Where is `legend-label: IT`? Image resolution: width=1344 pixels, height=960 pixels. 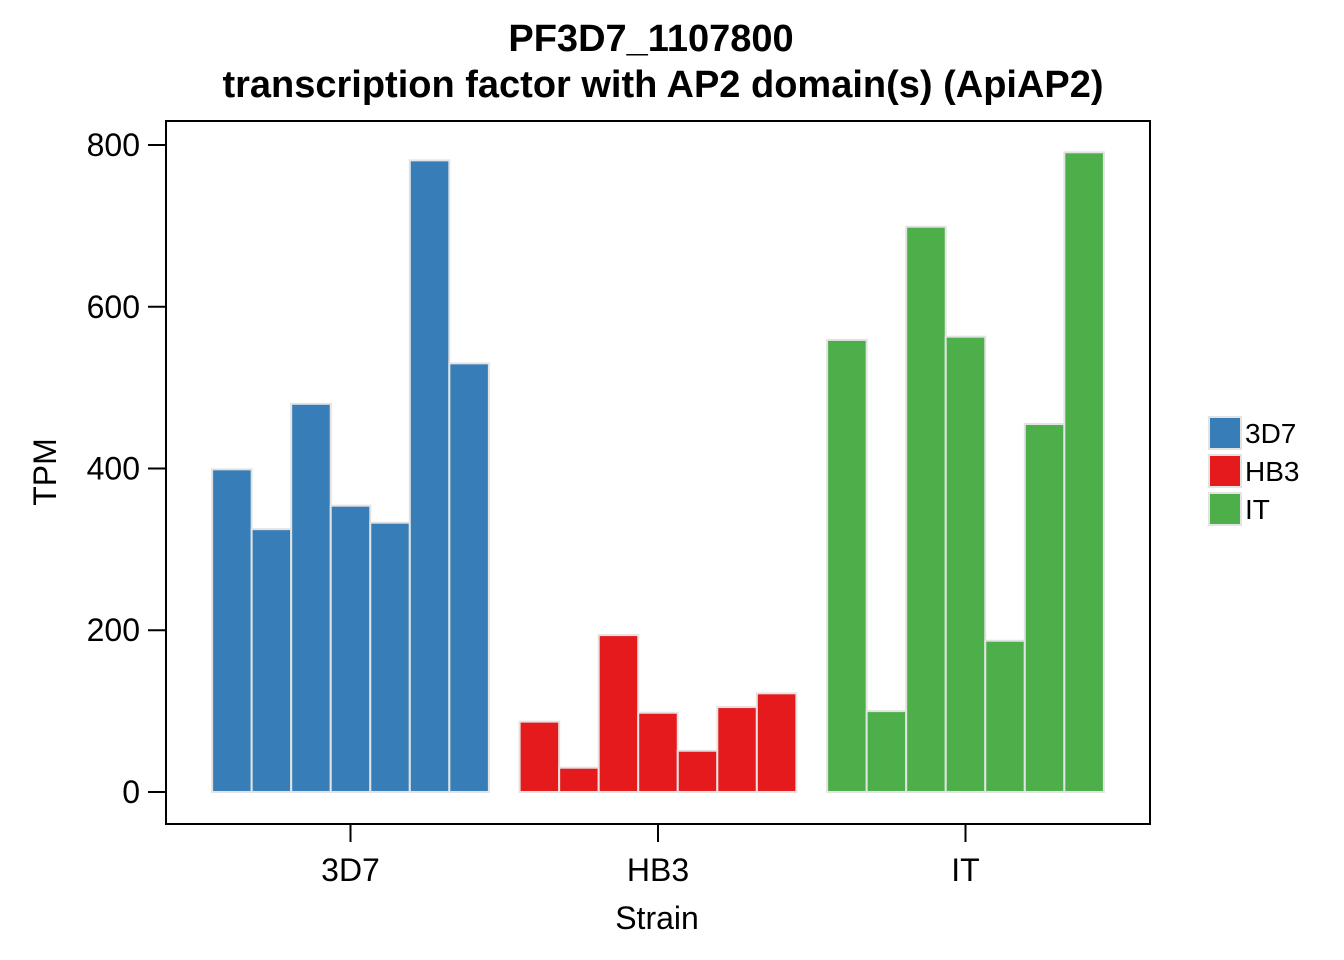
legend-label: IT is located at coordinates (1257, 509).